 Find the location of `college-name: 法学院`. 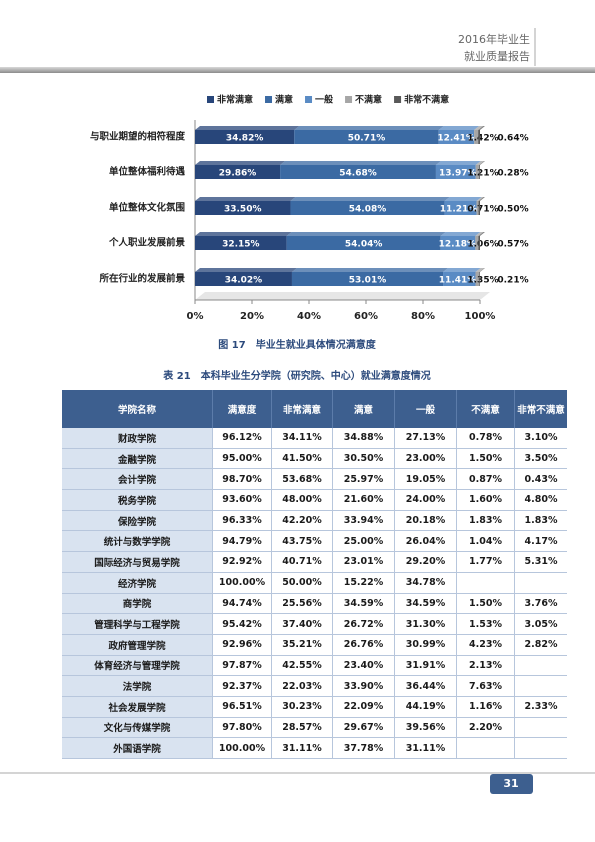

college-name: 法学院 is located at coordinates (137, 686).